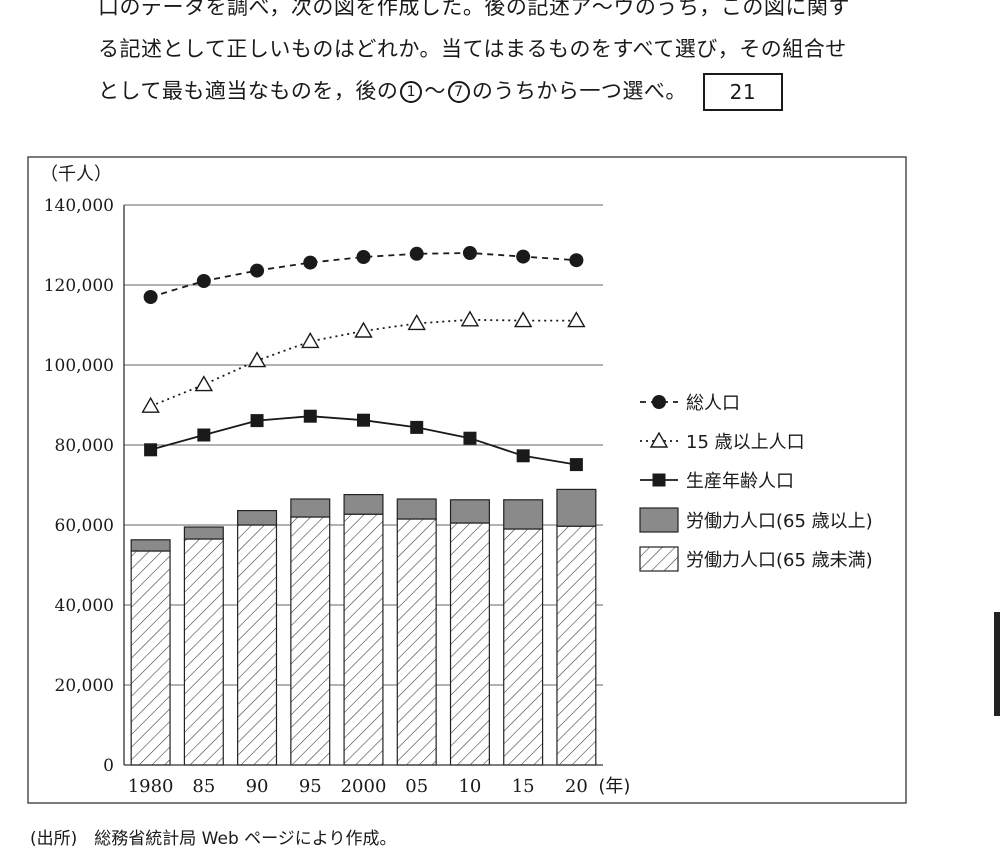 The height and width of the screenshot is (866, 1000). What do you see at coordinates (523, 786) in the screenshot?
I see `x-tick-label: 15` at bounding box center [523, 786].